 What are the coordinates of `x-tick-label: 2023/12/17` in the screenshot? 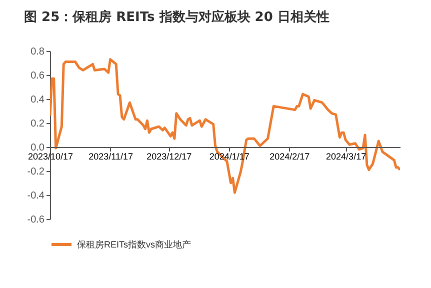 It's located at (169, 157).